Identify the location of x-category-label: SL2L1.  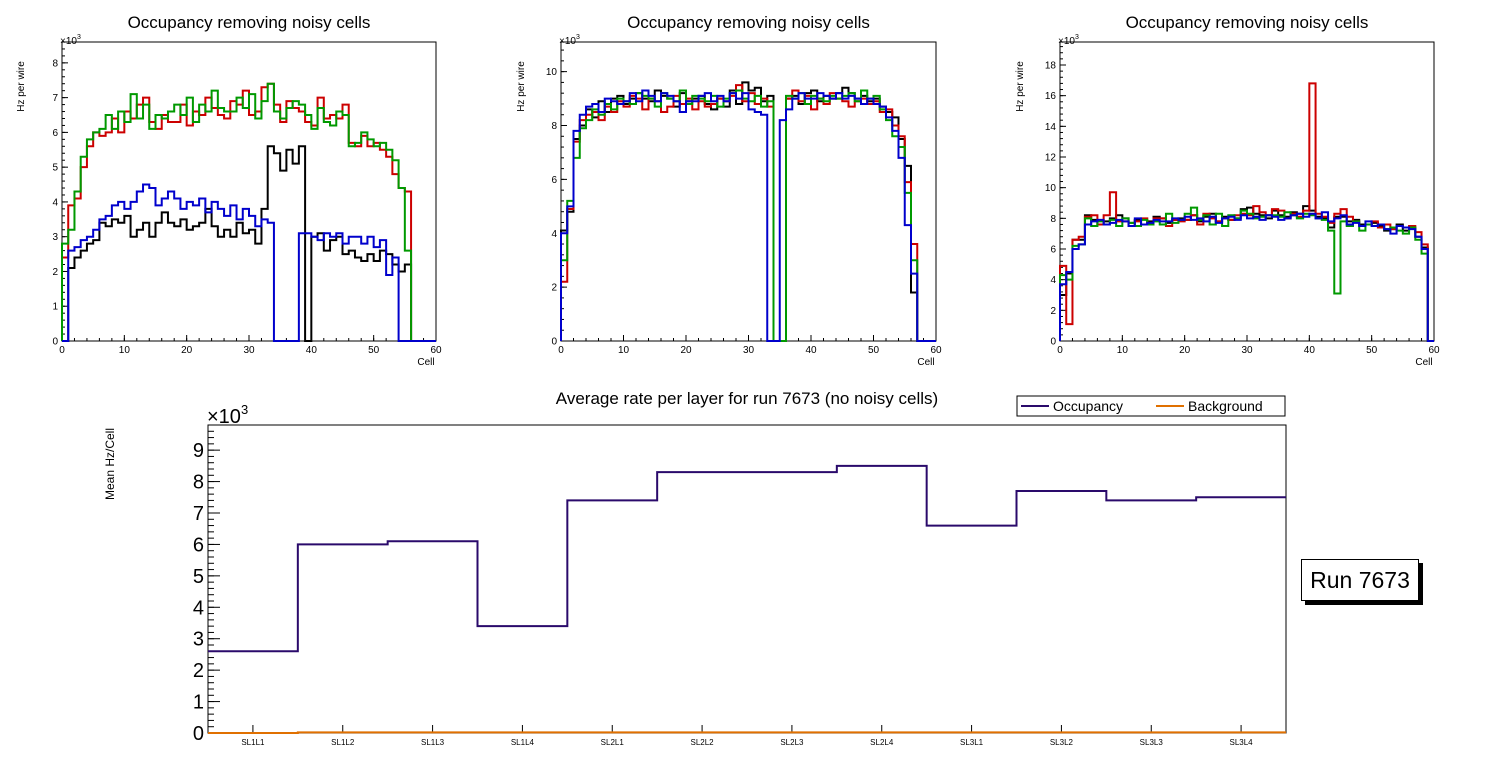
(613, 742).